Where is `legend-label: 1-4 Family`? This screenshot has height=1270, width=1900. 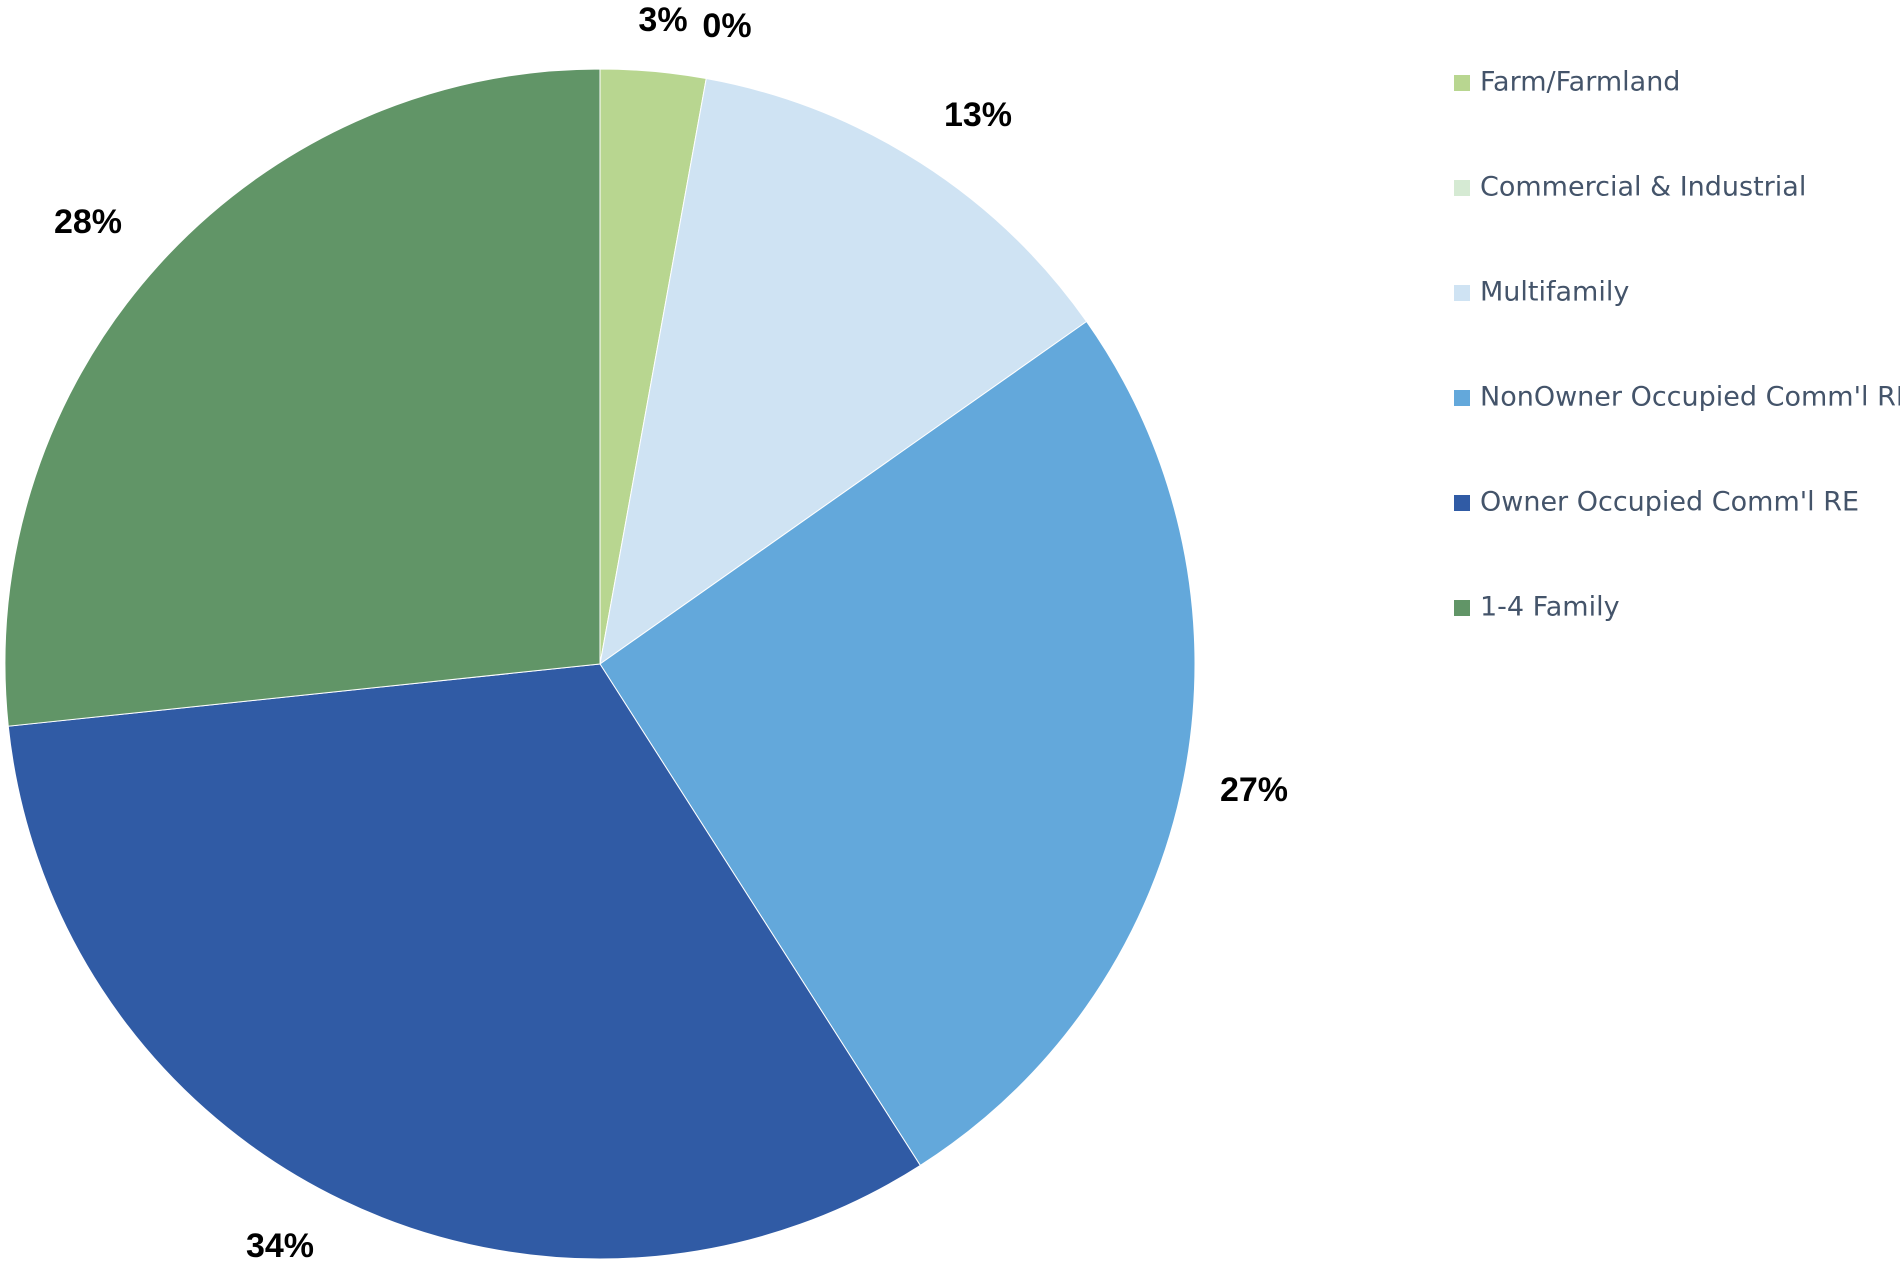 legend-label: 1-4 Family is located at coordinates (1550, 607).